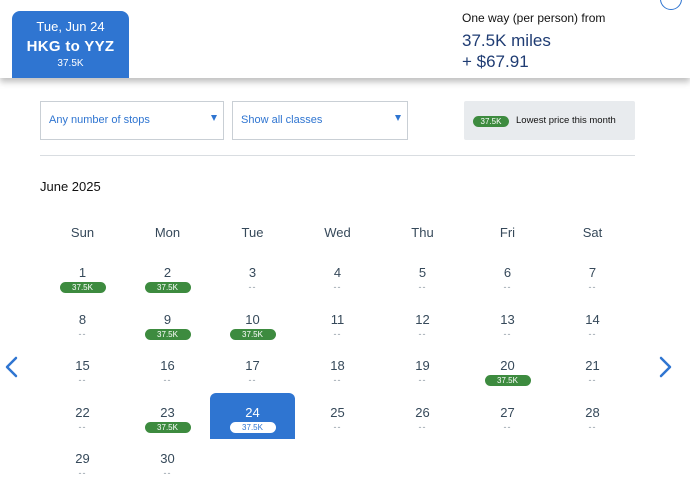 This screenshot has height=498, width=690. What do you see at coordinates (82, 319) in the screenshot?
I see `day-number: 8` at bounding box center [82, 319].